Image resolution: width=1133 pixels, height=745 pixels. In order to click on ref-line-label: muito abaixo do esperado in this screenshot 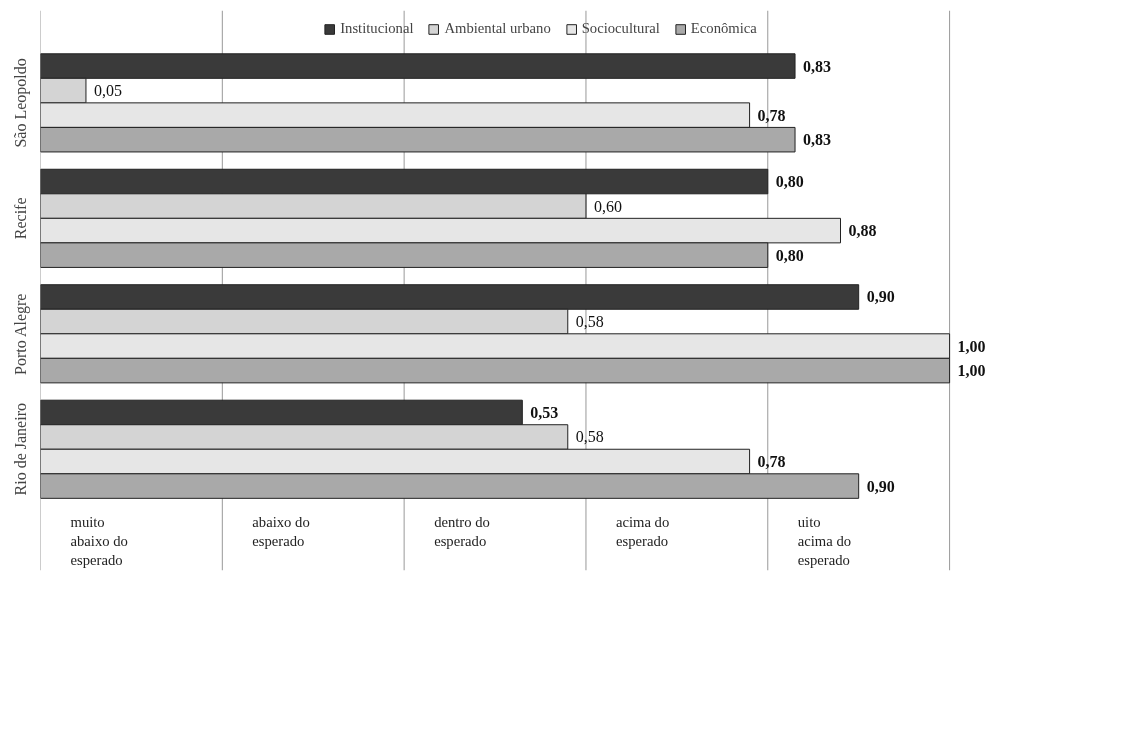, I will do `click(99, 541)`.